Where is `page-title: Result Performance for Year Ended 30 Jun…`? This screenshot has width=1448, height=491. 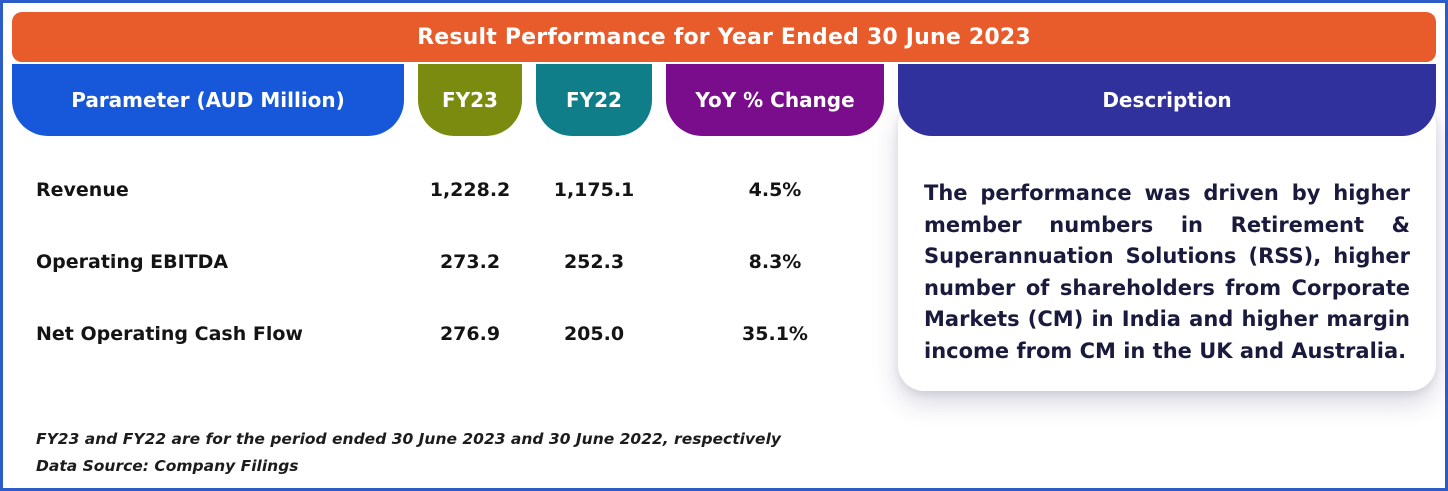 page-title: Result Performance for Year Ended 30 Jun… is located at coordinates (724, 37).